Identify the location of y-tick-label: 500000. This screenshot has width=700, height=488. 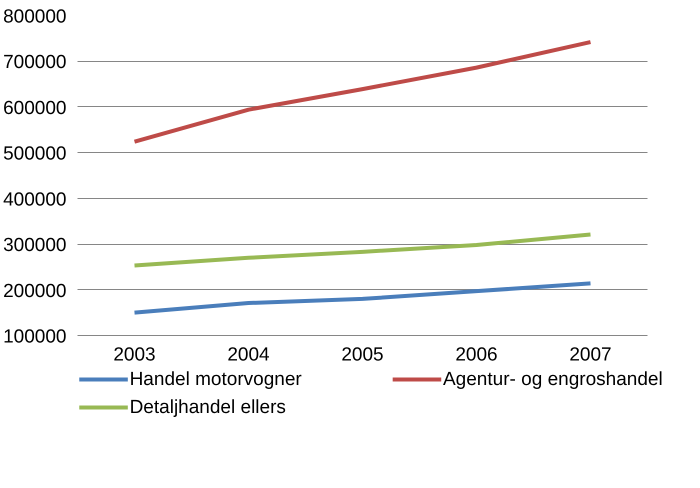
(35, 154).